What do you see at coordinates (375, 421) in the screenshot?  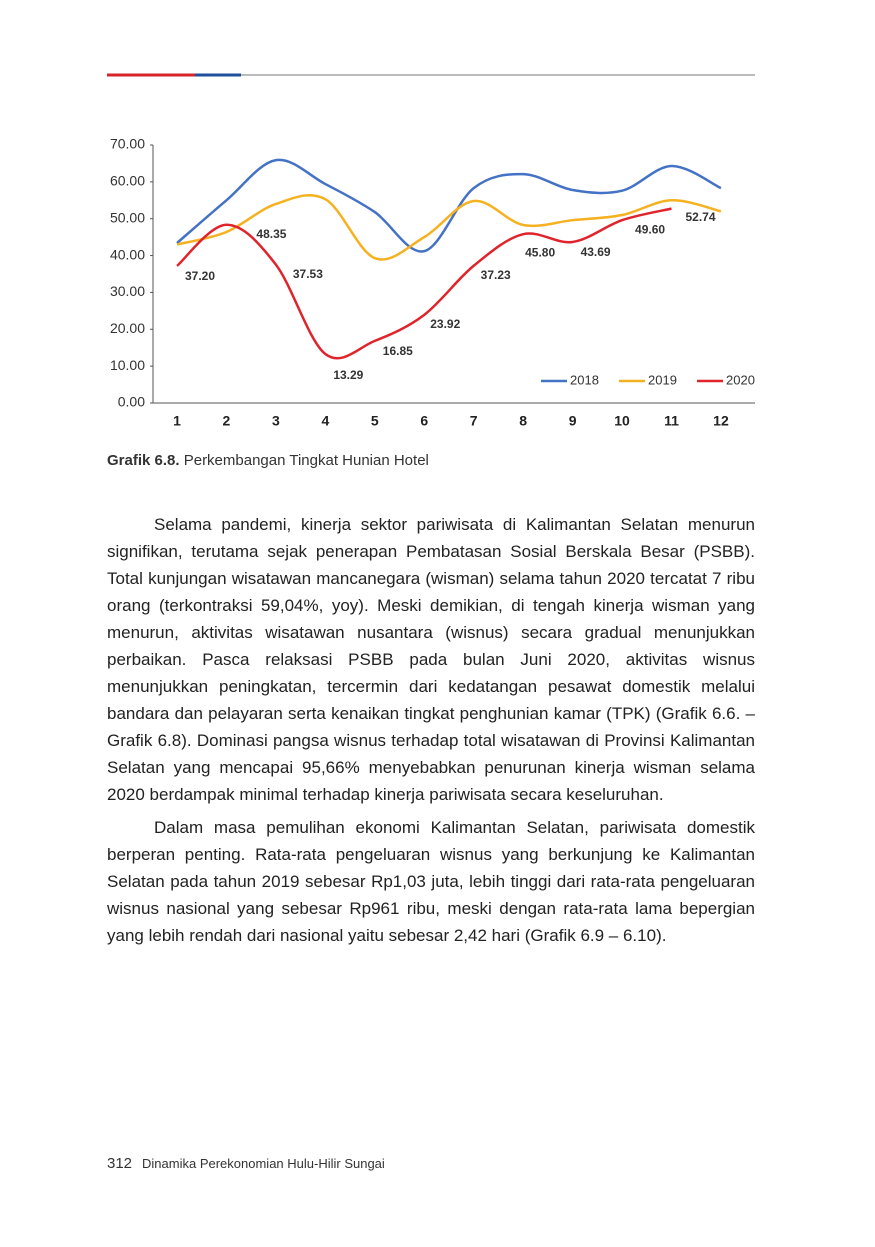 I see `x-tick-label: 5` at bounding box center [375, 421].